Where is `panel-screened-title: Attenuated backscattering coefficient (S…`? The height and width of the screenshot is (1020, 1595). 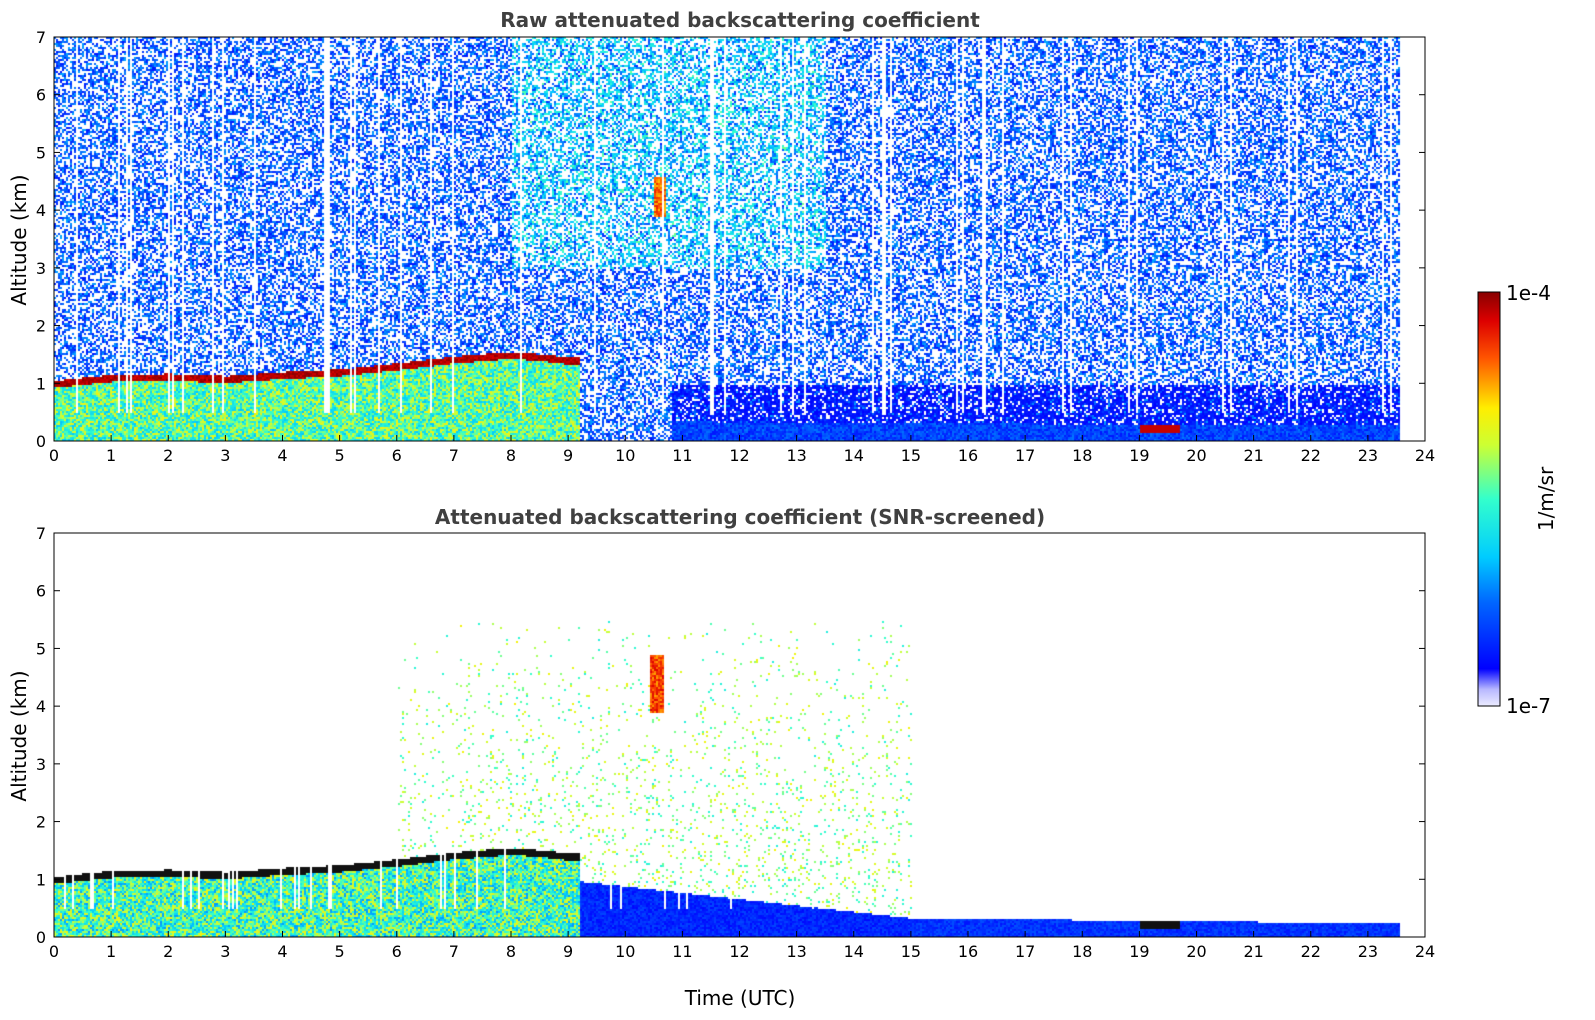
panel-screened-title: Attenuated backscattering coefficient (S… is located at coordinates (740, 517).